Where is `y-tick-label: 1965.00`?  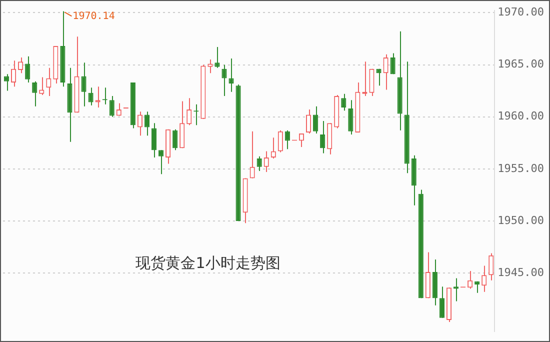
y-tick-label: 1965.00 is located at coordinates (521, 64).